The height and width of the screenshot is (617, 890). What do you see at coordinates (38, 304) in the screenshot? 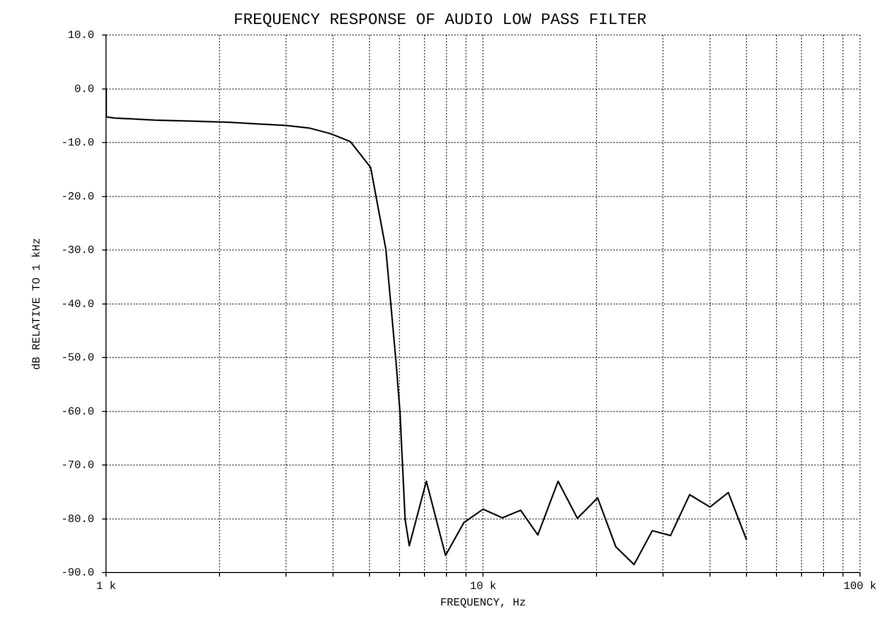
I see `y-axis-title: dB RELATIVE TO 1 kHz` at bounding box center [38, 304].